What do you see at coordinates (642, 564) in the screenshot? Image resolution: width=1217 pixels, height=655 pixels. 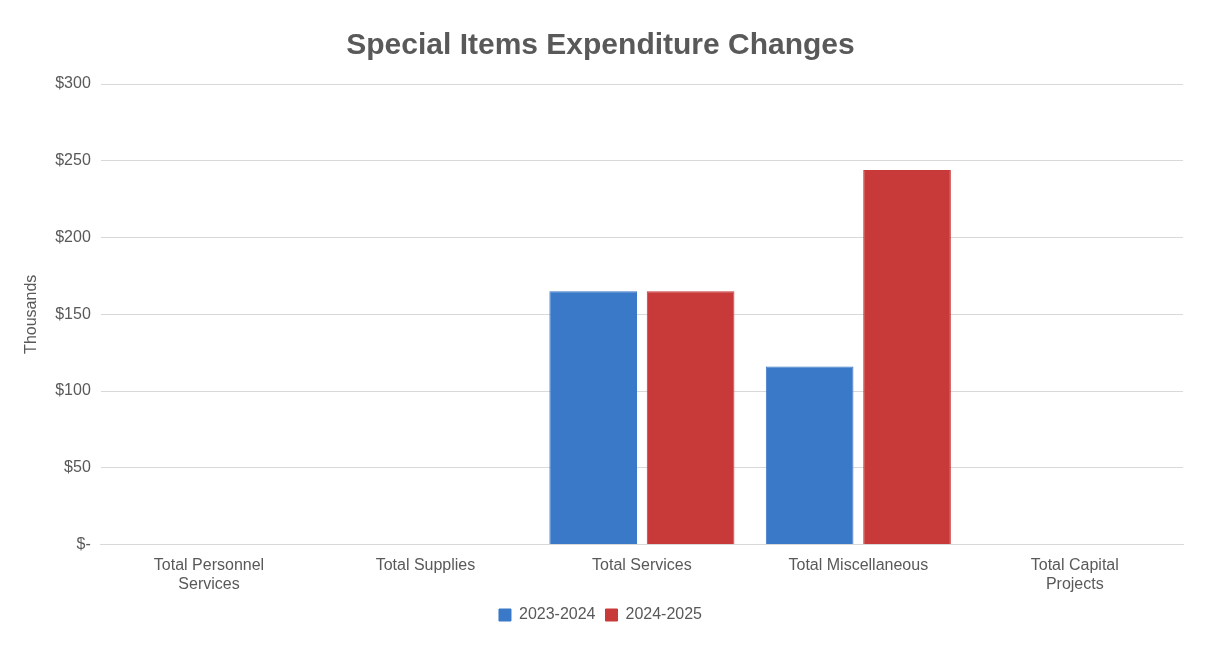 I see `x-tick-label: Total Services` at bounding box center [642, 564].